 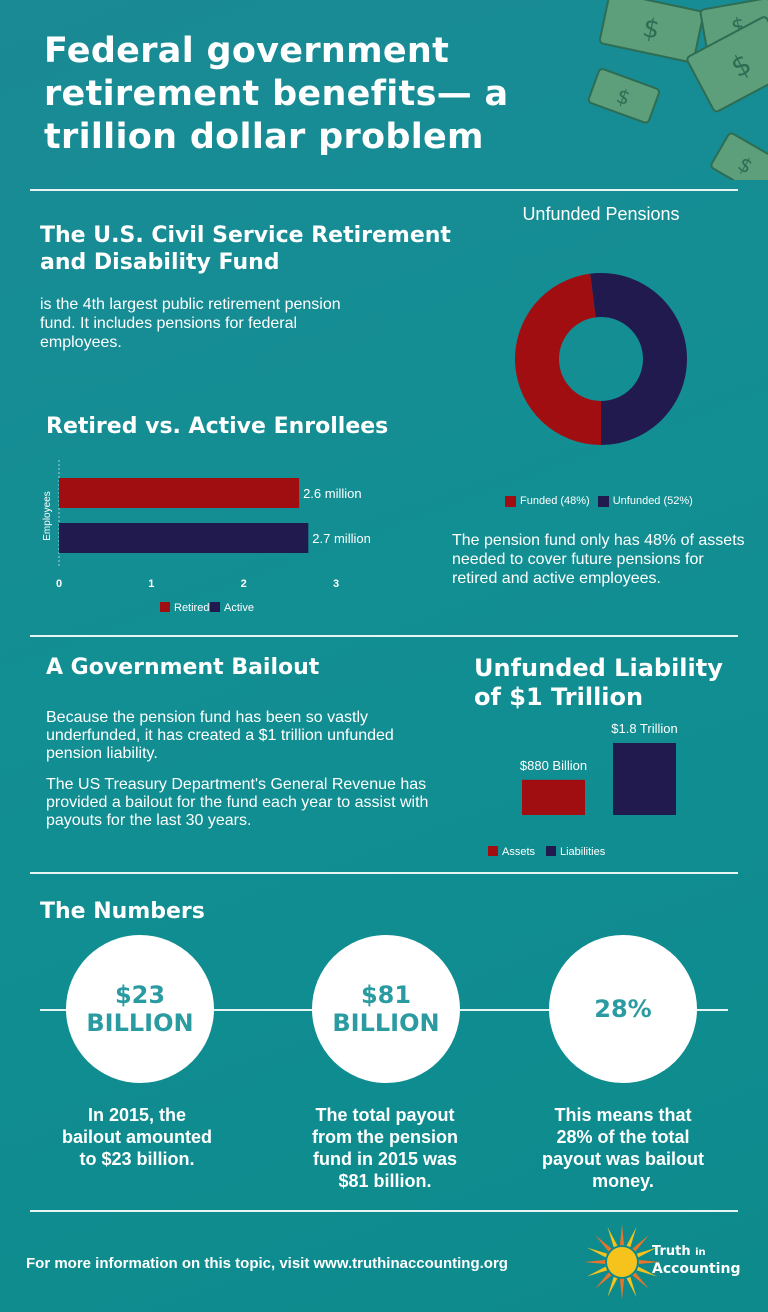 What do you see at coordinates (151, 584) in the screenshot?
I see `x-tick-label: 1` at bounding box center [151, 584].